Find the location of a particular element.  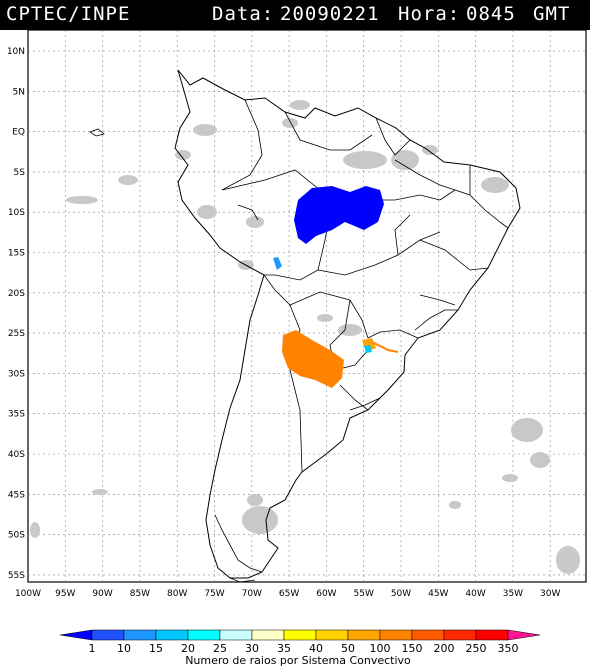

lon-label: 65W is located at coordinates (289, 594).